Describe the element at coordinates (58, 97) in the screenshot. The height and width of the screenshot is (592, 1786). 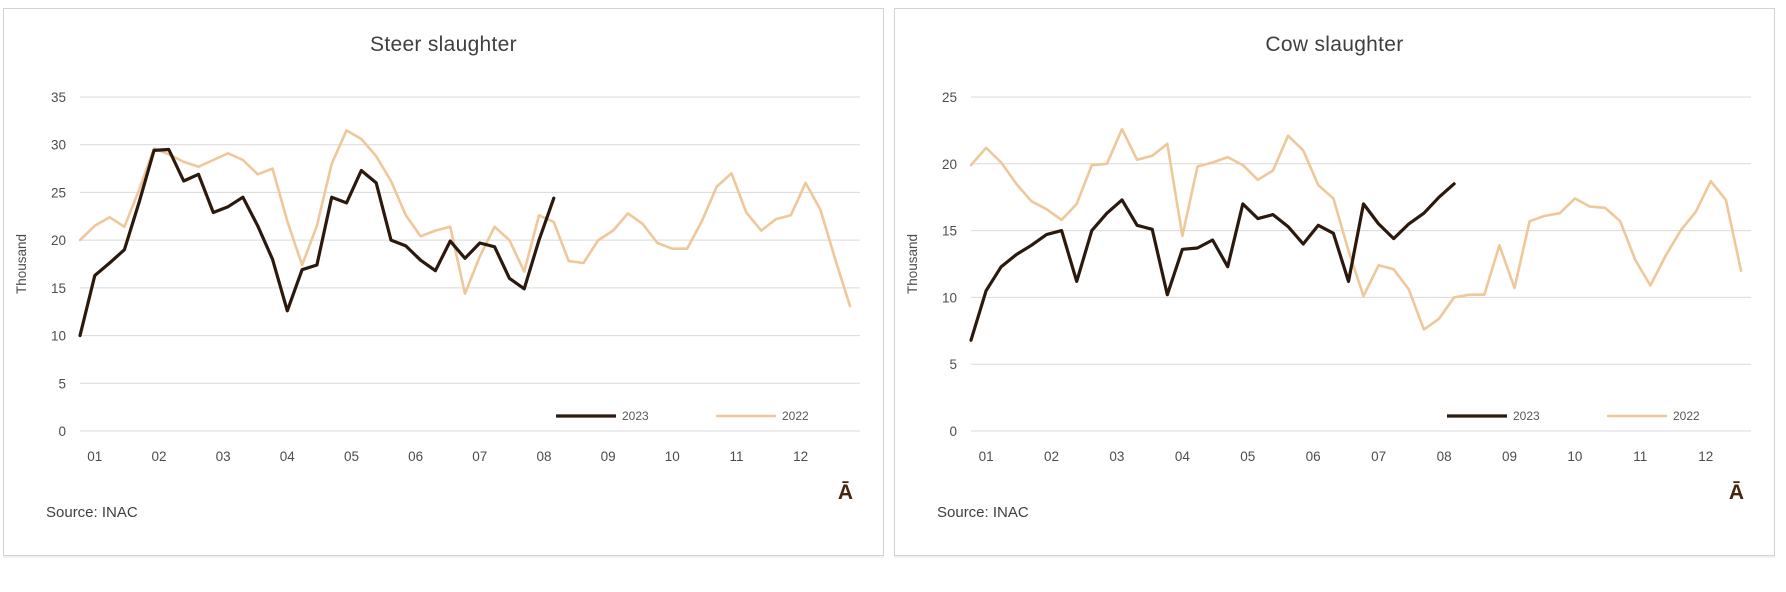
I see `svg-text: 35` at that location.